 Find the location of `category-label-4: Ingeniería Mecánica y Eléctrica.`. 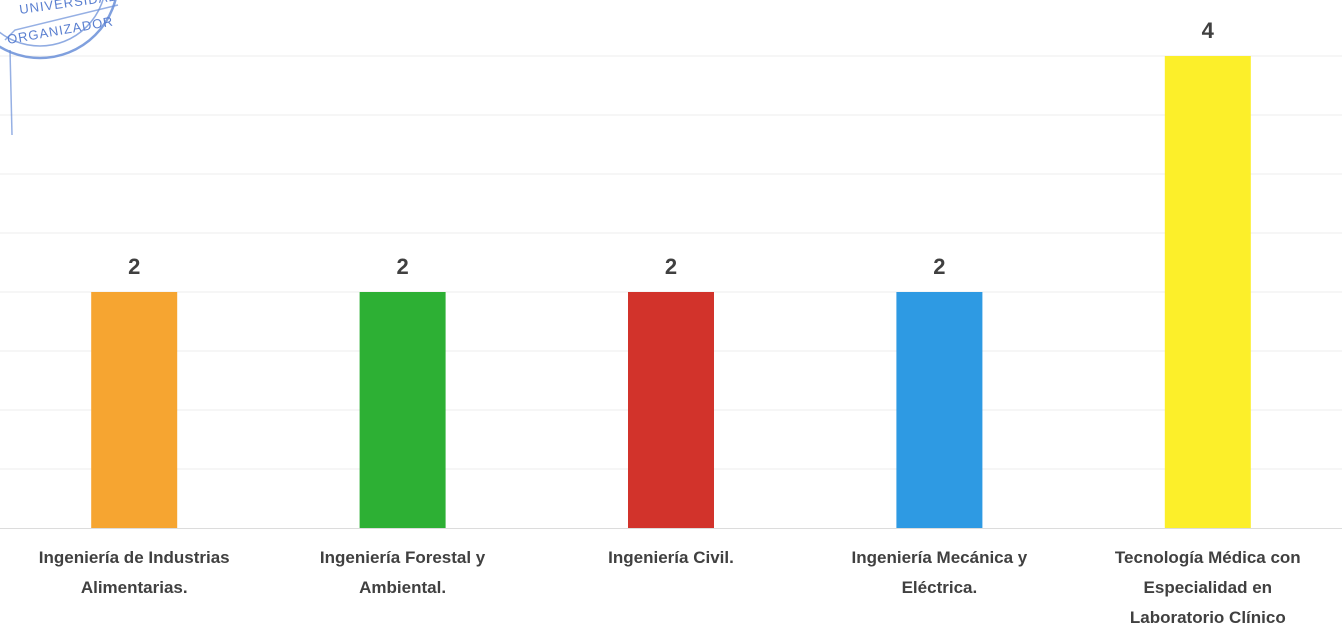

category-label-4: Ingeniería Mecánica y Eléctrica. is located at coordinates (940, 572).